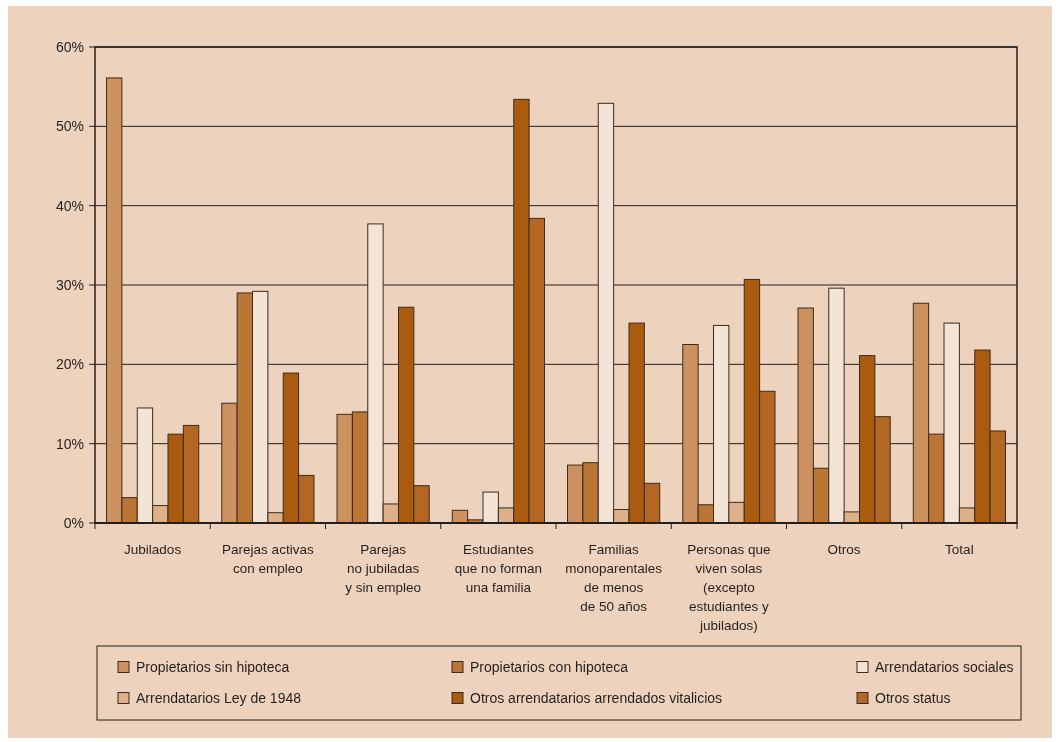 The width and height of the screenshot is (1060, 742). I want to click on x-tick-label: Estudiantes que no forman una familia, so click(498, 568).